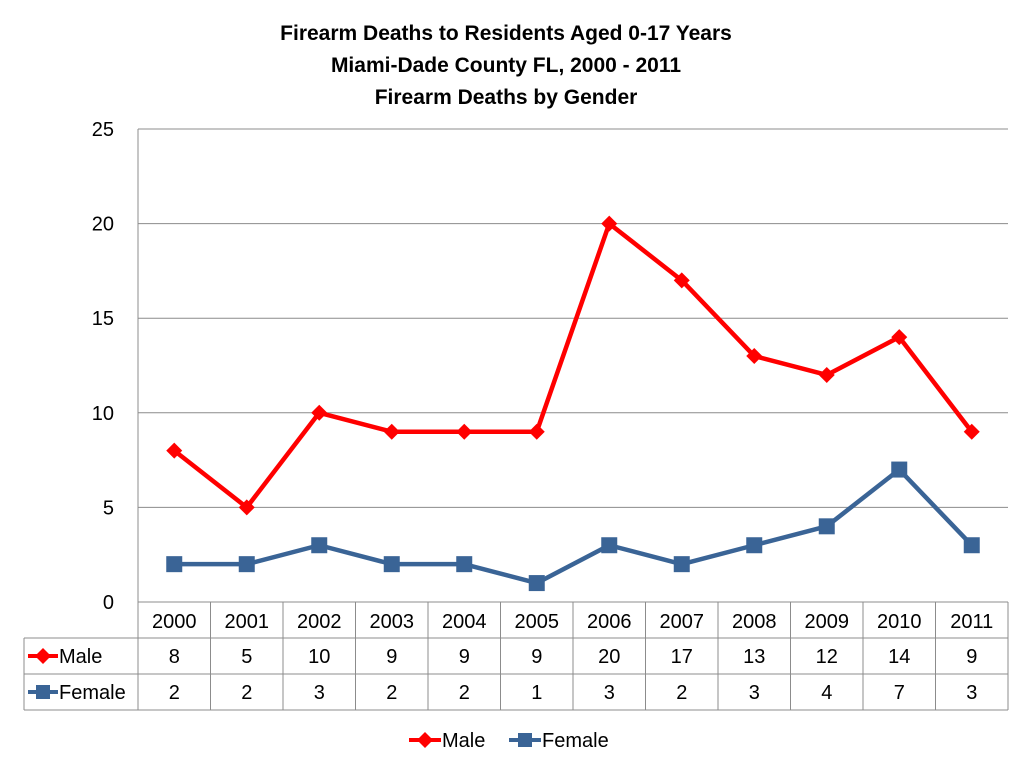 This screenshot has height=768, width=1024. I want to click on x-tick-label: 2001, so click(247, 622).